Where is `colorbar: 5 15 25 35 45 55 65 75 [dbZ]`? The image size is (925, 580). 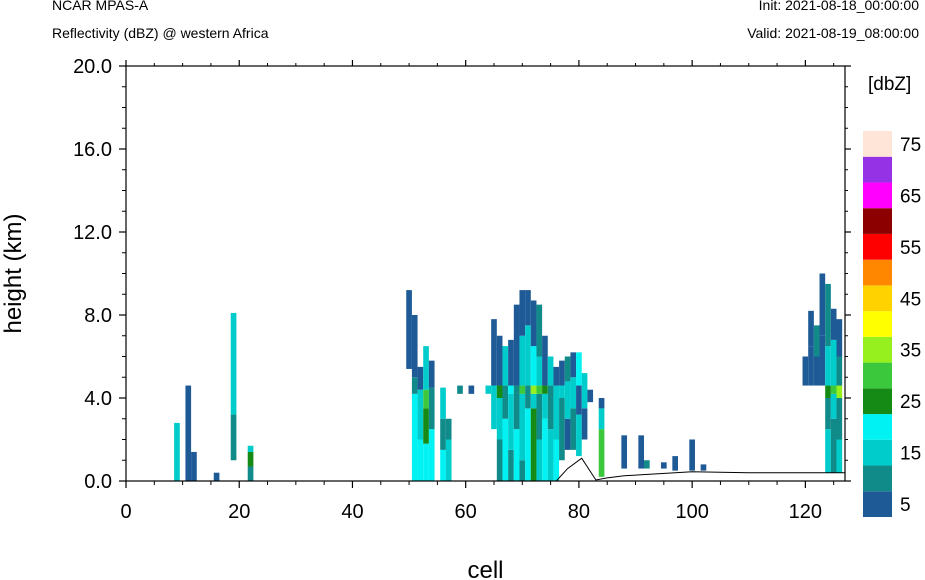
colorbar: 5 15 25 35 45 55 65 75 [dbZ] is located at coordinates (892, 295).